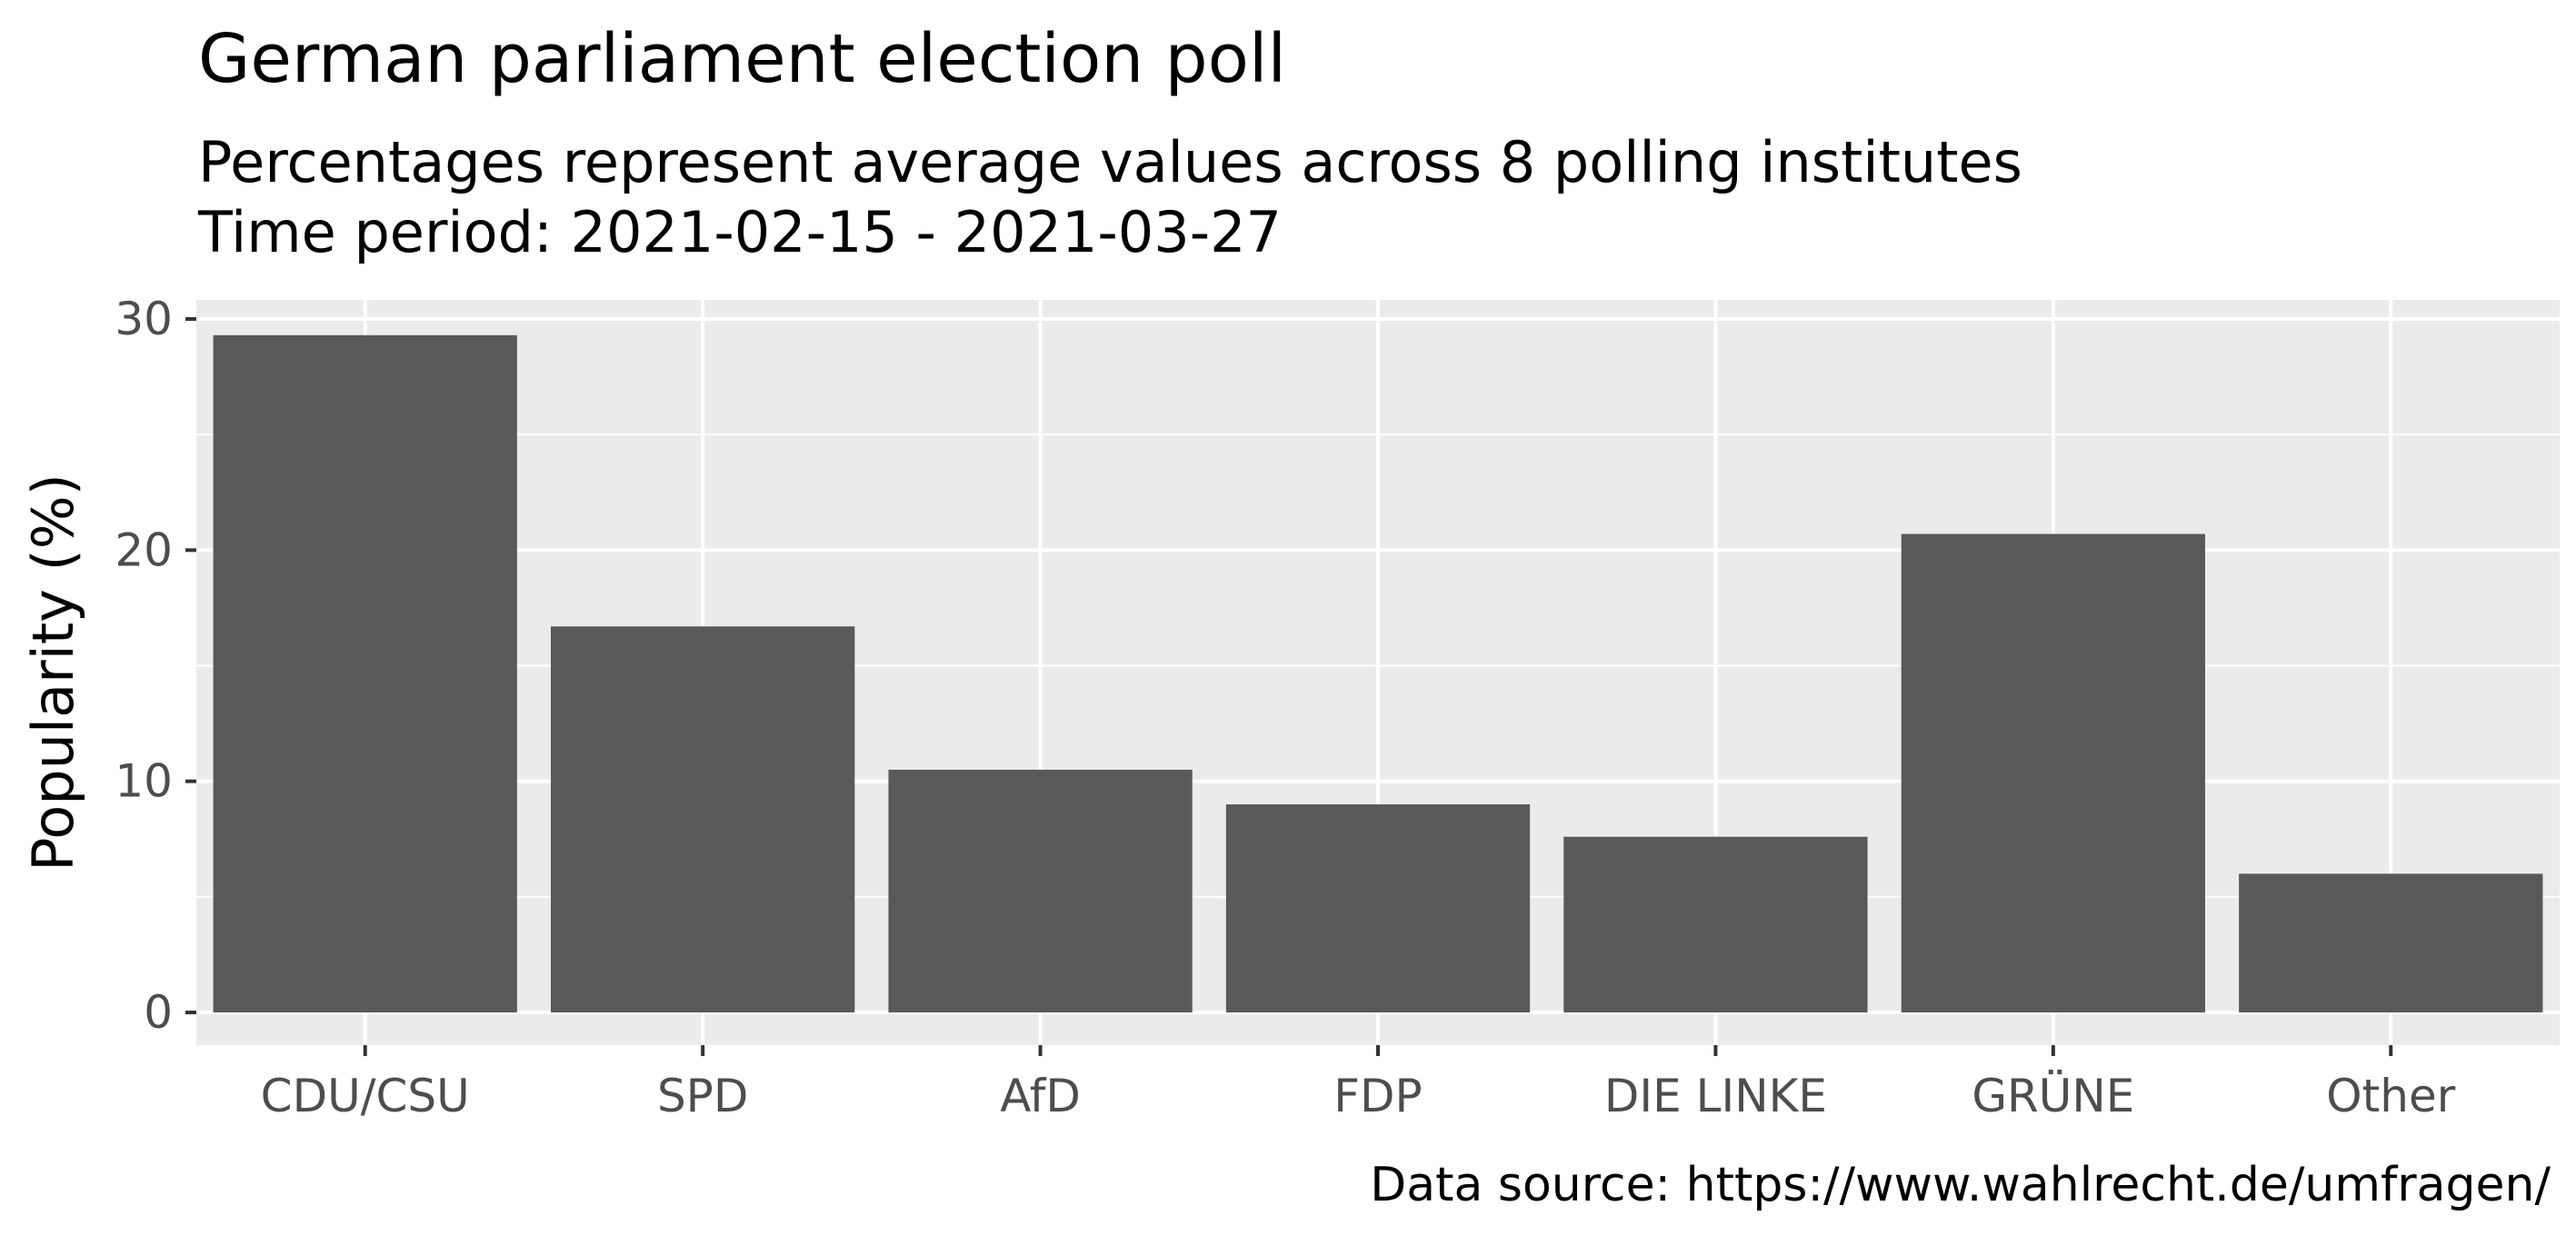  Describe the element at coordinates (365, 673) in the screenshot. I see `bar-cdu-csu` at that location.